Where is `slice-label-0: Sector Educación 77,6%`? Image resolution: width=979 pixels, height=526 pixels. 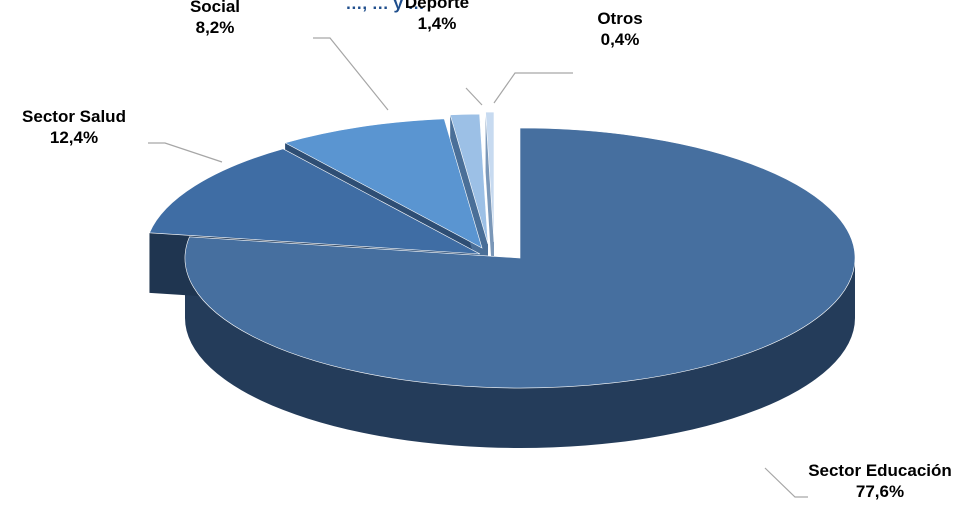
slice-label-0: Sector Educación 77,6% is located at coordinates (880, 481).